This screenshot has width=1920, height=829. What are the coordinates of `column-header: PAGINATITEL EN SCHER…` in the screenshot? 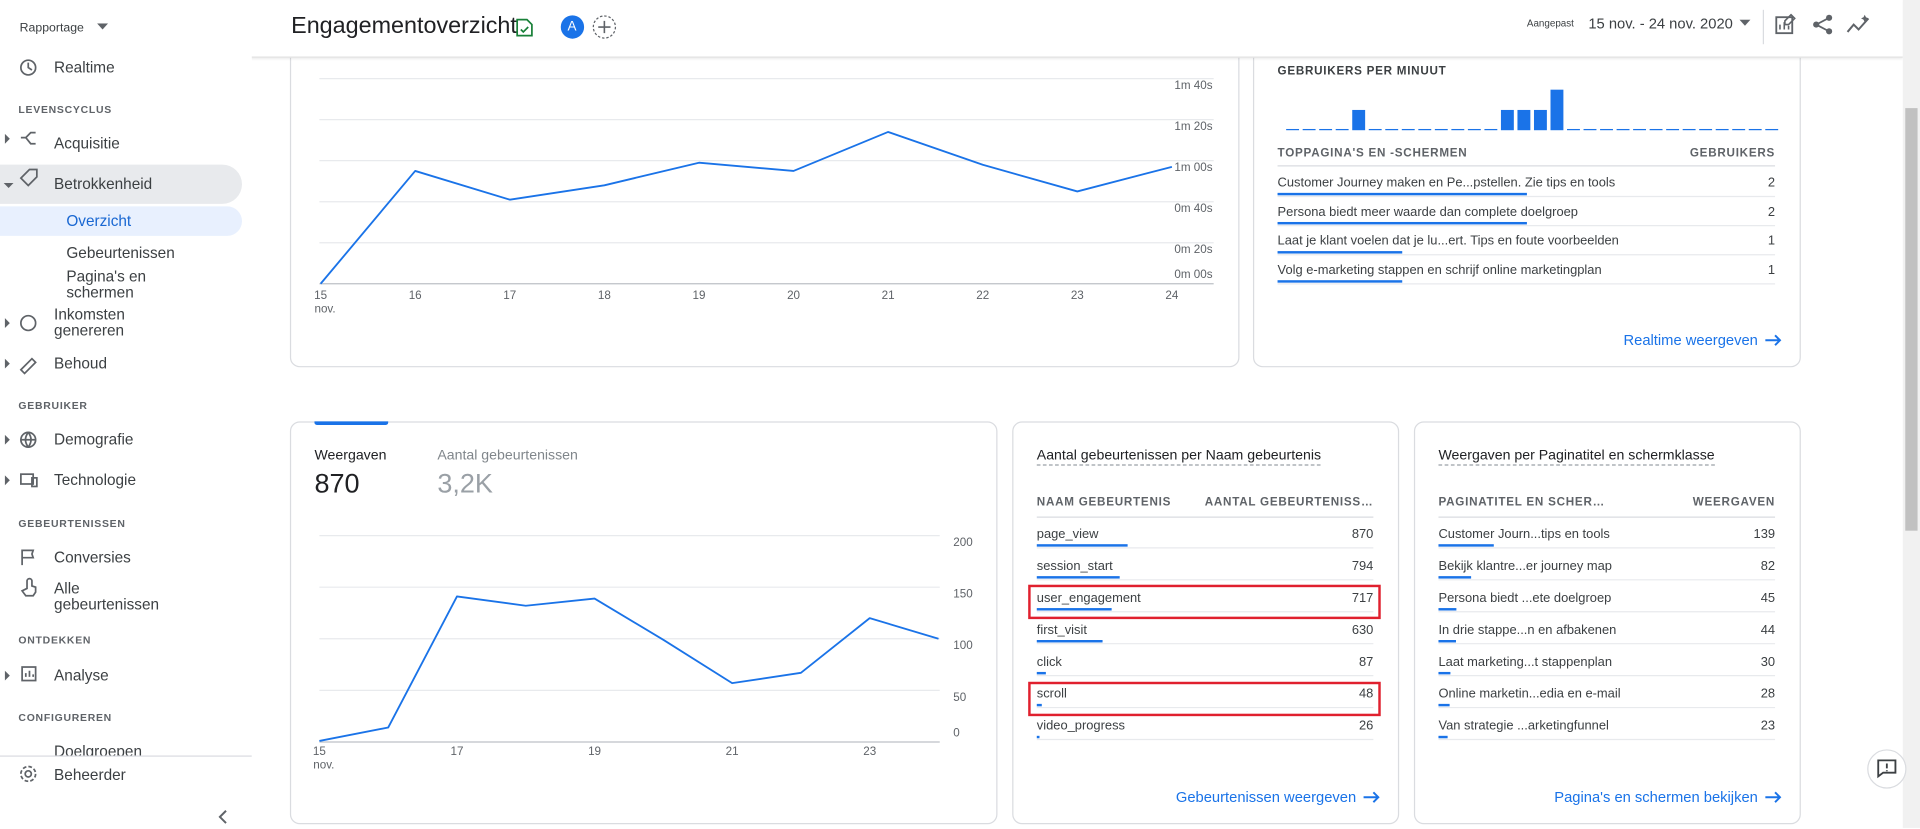 It's located at (1522, 502).